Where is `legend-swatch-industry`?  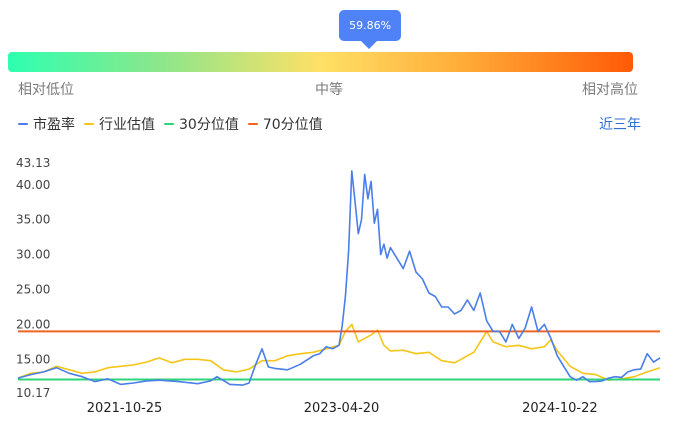 legend-swatch-industry is located at coordinates (89, 124).